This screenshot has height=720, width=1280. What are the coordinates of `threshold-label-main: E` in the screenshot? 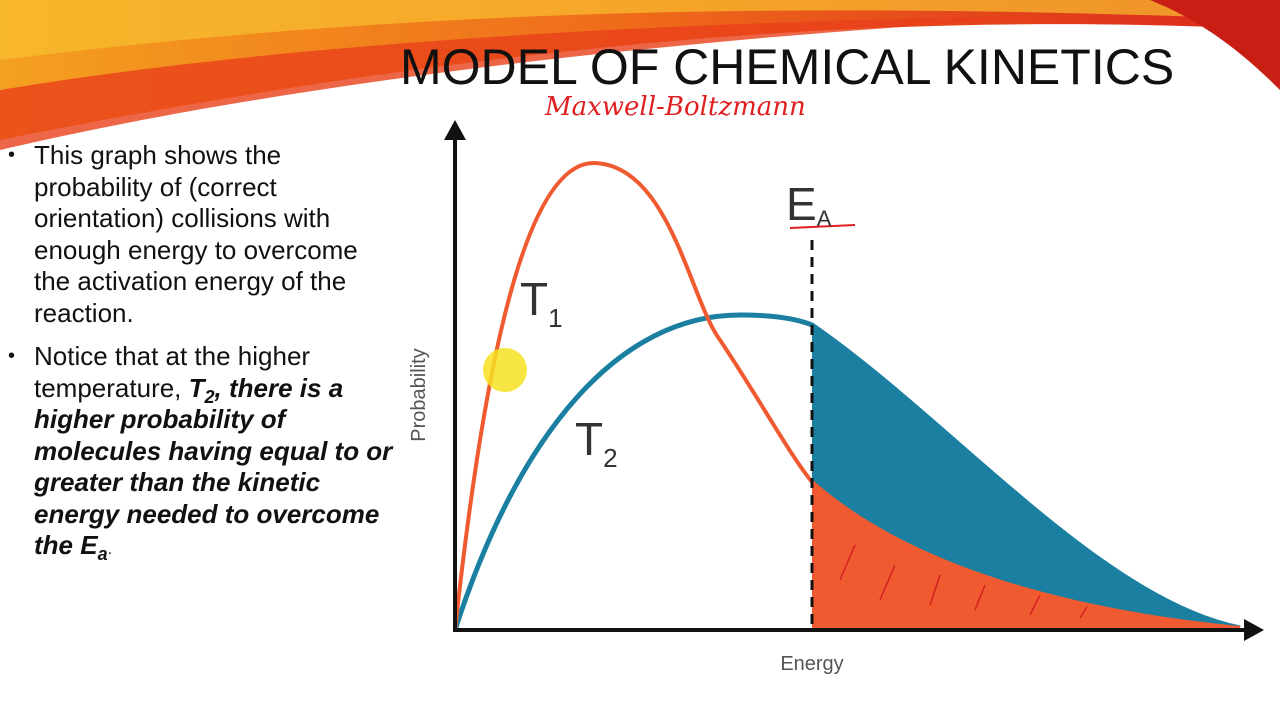 It's located at (801, 204).